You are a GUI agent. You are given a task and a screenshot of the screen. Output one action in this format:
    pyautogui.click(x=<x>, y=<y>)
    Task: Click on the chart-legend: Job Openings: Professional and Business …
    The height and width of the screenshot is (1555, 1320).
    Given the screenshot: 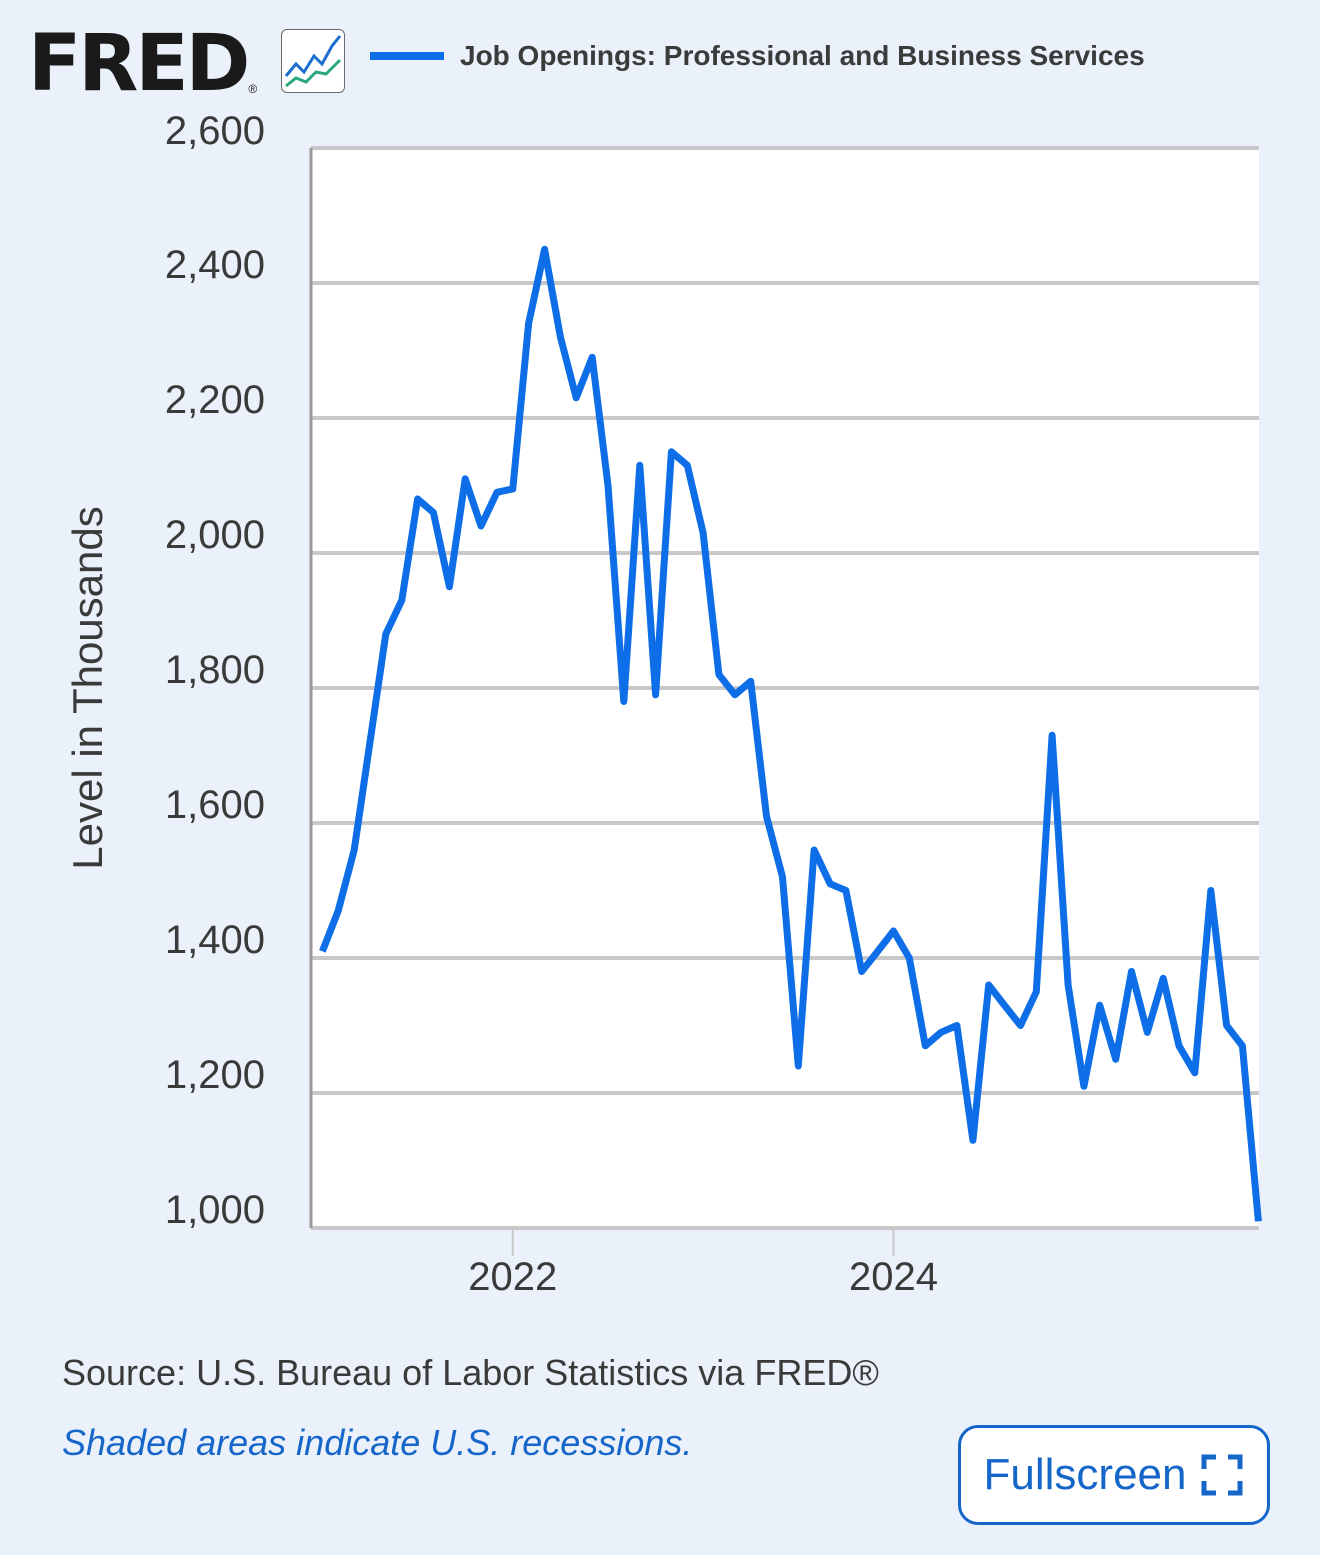 What is the action you would take?
    pyautogui.click(x=757, y=56)
    